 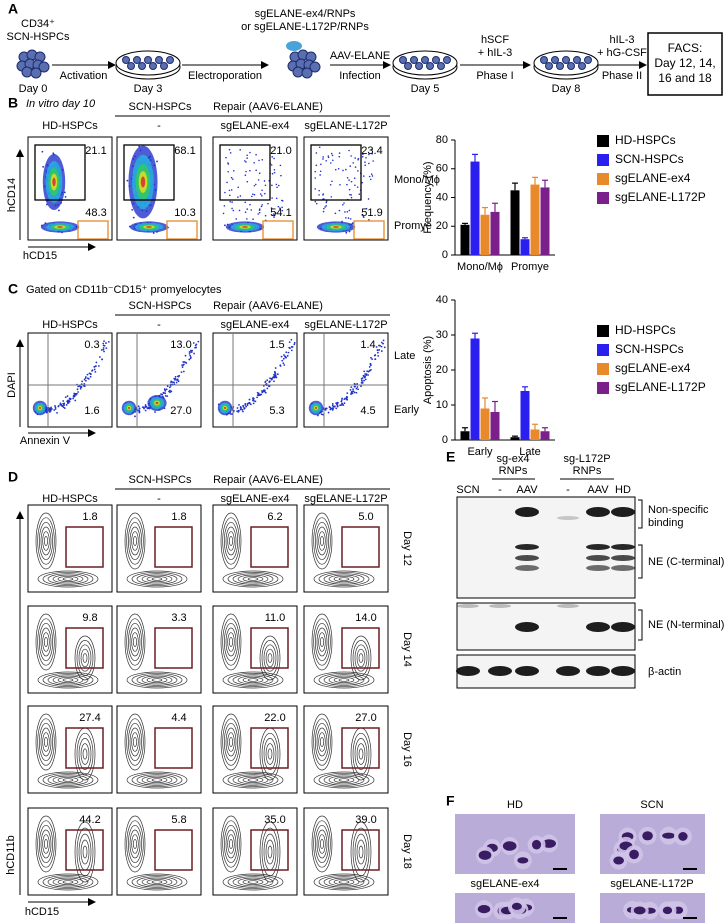 I want to click on gate-value: 27.0, so click(x=180, y=411).